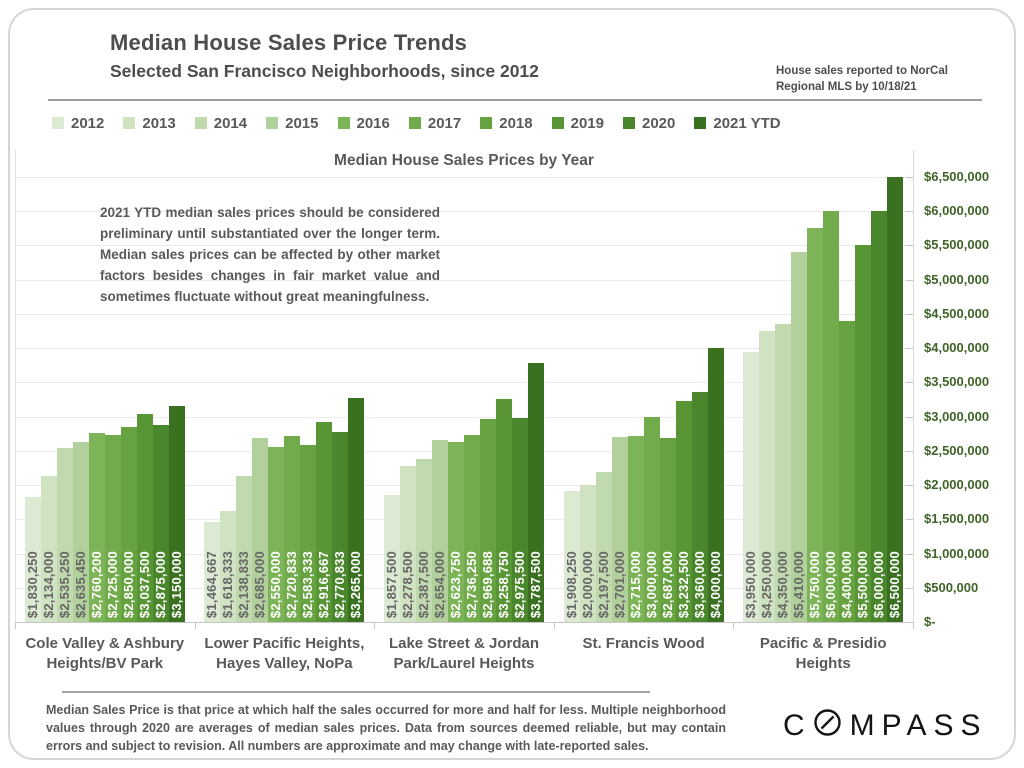  What do you see at coordinates (847, 471) in the screenshot?
I see `bar-2018-group5: $4,400,000` at bounding box center [847, 471].